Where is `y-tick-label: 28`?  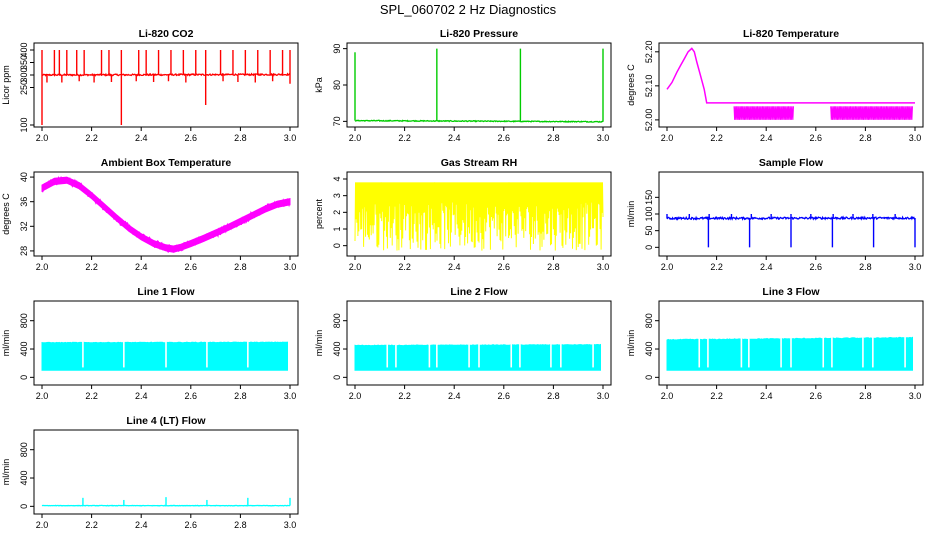 y-tick-label: 28 is located at coordinates (24, 251).